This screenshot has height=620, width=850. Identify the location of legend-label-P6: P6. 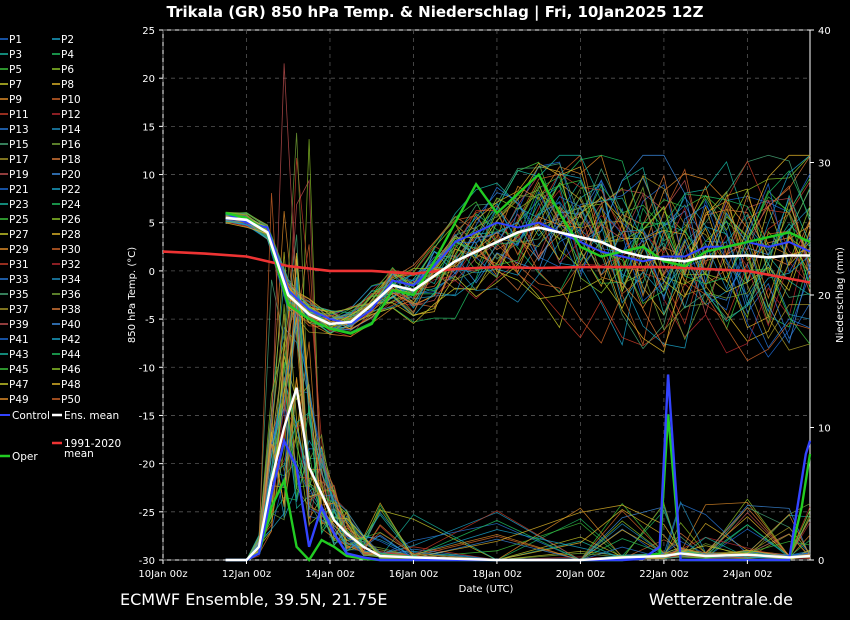
(67, 70).